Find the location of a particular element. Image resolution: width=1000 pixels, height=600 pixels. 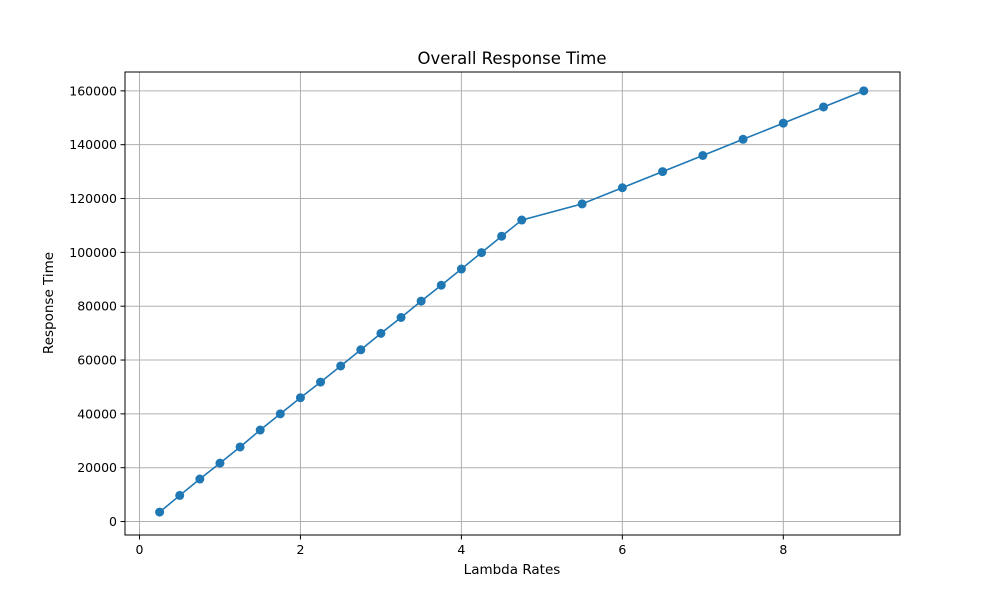

y-tick-label: 40000 is located at coordinates (97, 413).